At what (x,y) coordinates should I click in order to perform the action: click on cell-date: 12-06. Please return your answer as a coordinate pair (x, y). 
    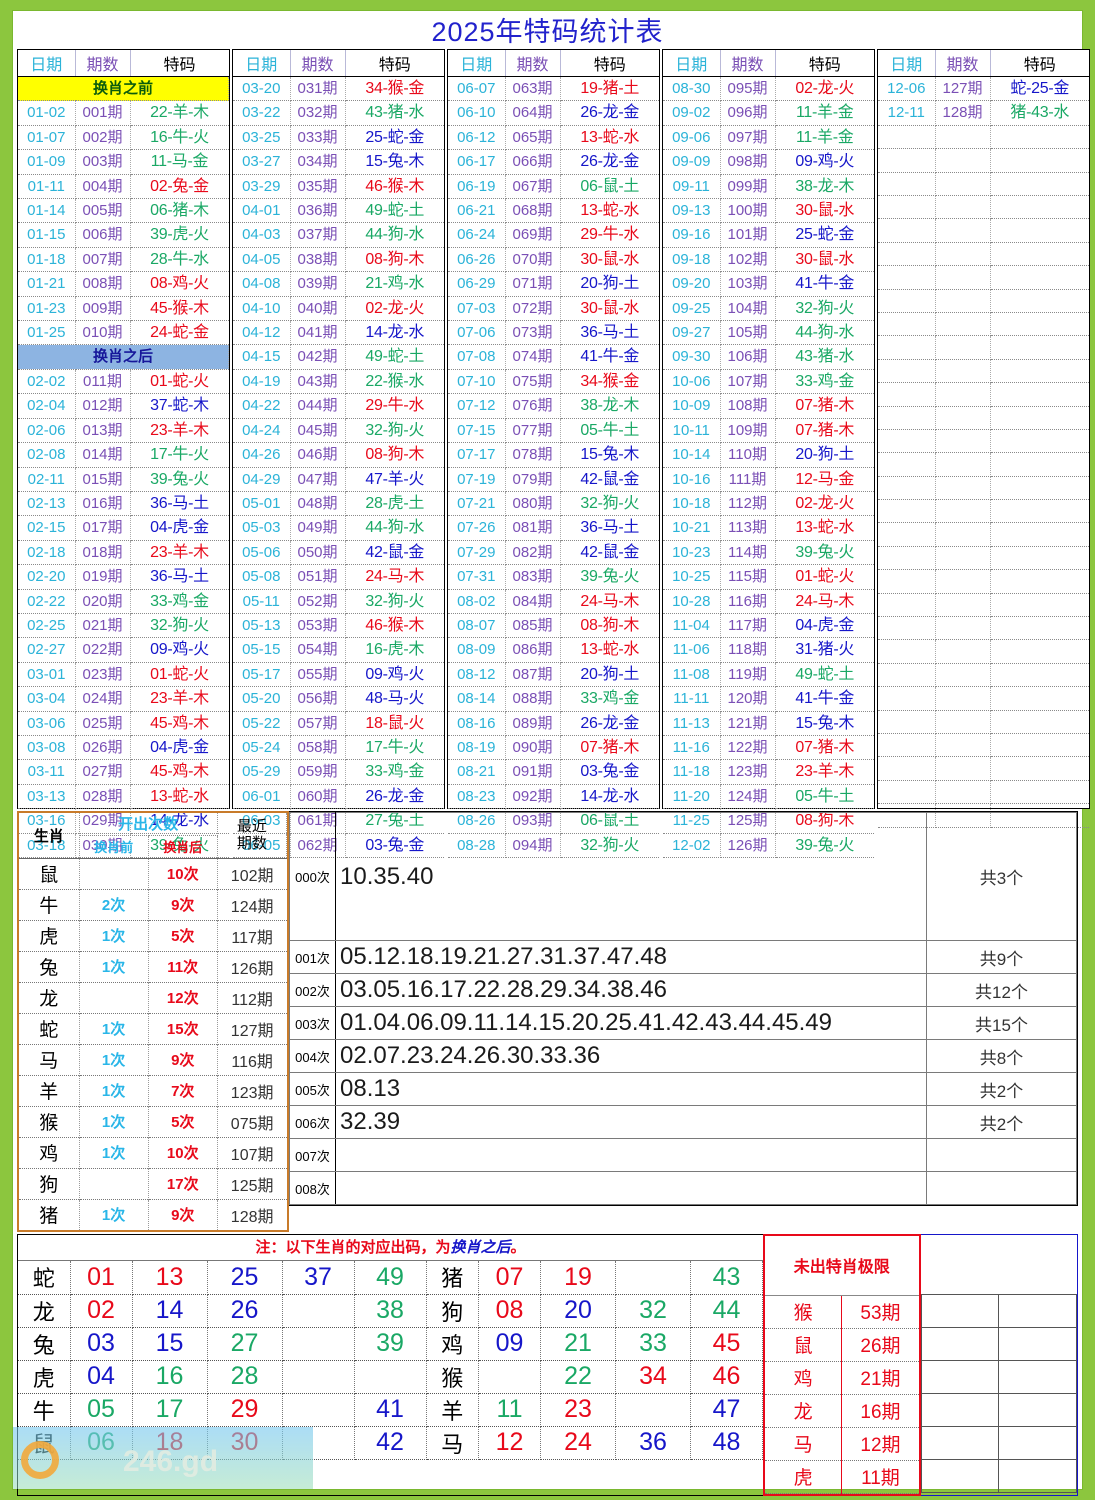
    Looking at the image, I should click on (907, 89).